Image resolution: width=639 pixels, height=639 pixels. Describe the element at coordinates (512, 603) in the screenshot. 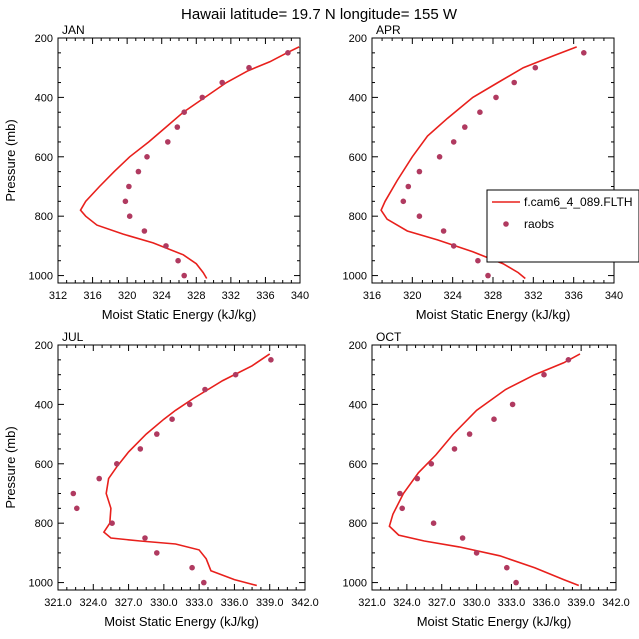

I see `x-tick-label: 333.0` at that location.